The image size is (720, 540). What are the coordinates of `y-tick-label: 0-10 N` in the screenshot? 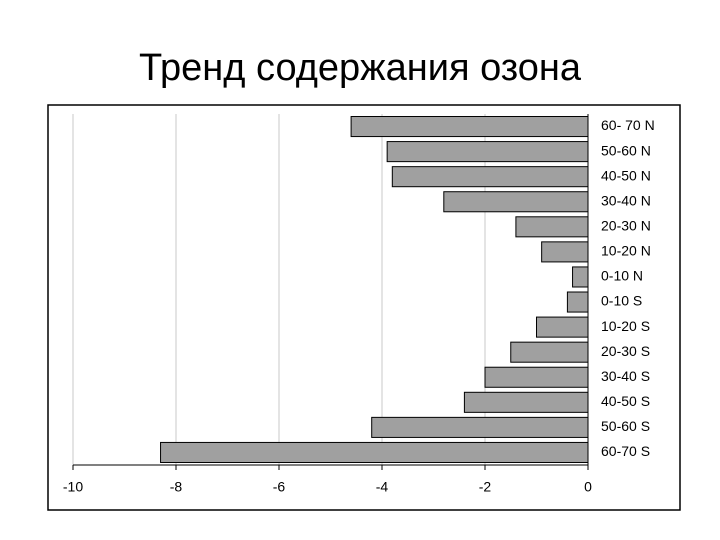 It's located at (622, 276).